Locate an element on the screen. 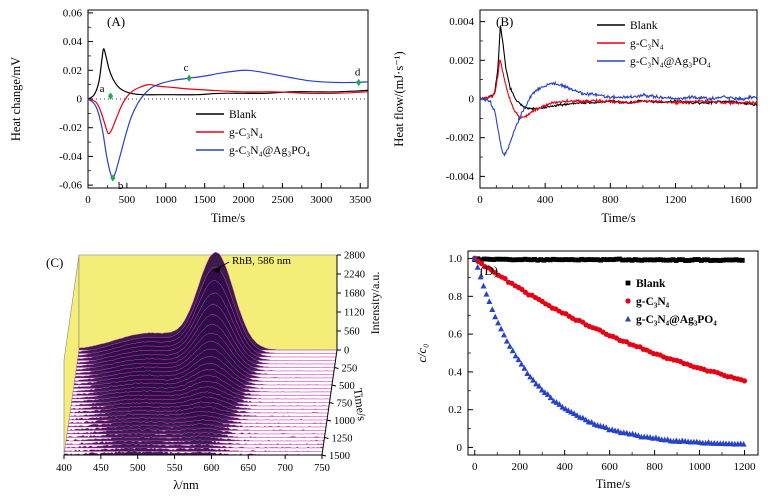  time-tick-label: 750 is located at coordinates (345, 404).